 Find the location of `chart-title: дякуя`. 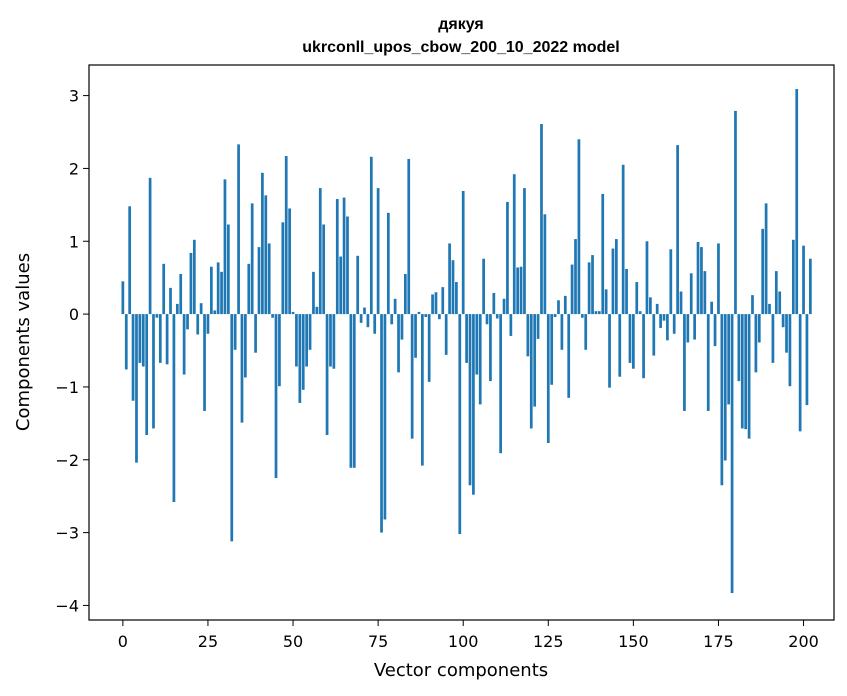

chart-title: дякуя is located at coordinates (461, 24).